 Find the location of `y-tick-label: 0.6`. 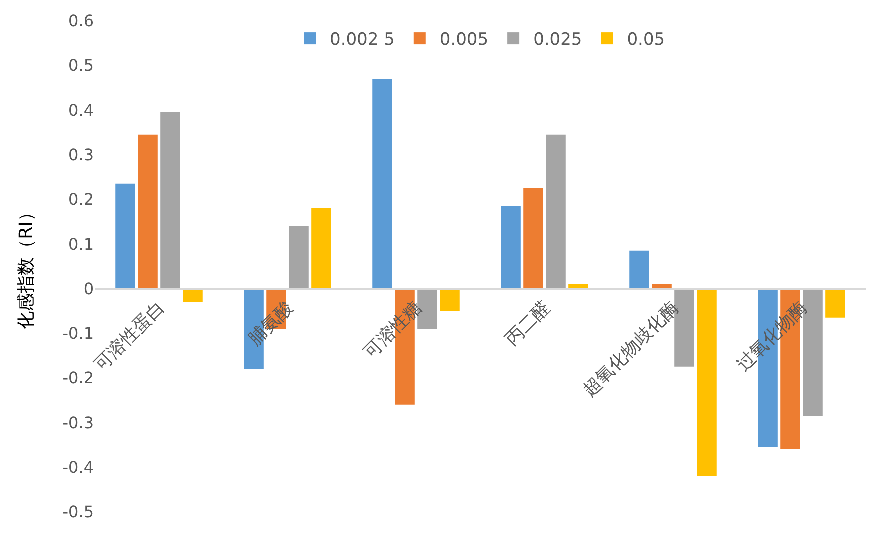

y-tick-label: 0.6 is located at coordinates (81, 21).